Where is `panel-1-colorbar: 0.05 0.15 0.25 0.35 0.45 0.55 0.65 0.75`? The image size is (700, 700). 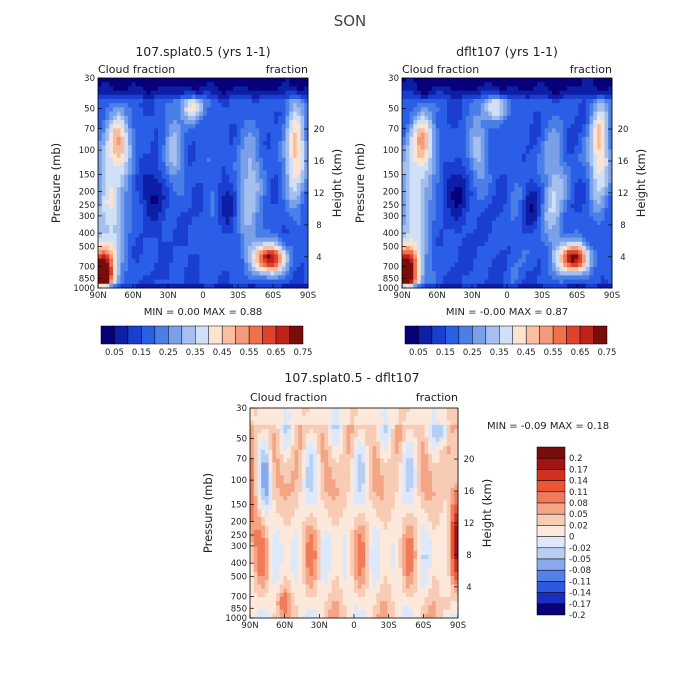 panel-1-colorbar: 0.05 0.15 0.25 0.35 0.45 0.55 0.65 0.75 is located at coordinates (206, 341).